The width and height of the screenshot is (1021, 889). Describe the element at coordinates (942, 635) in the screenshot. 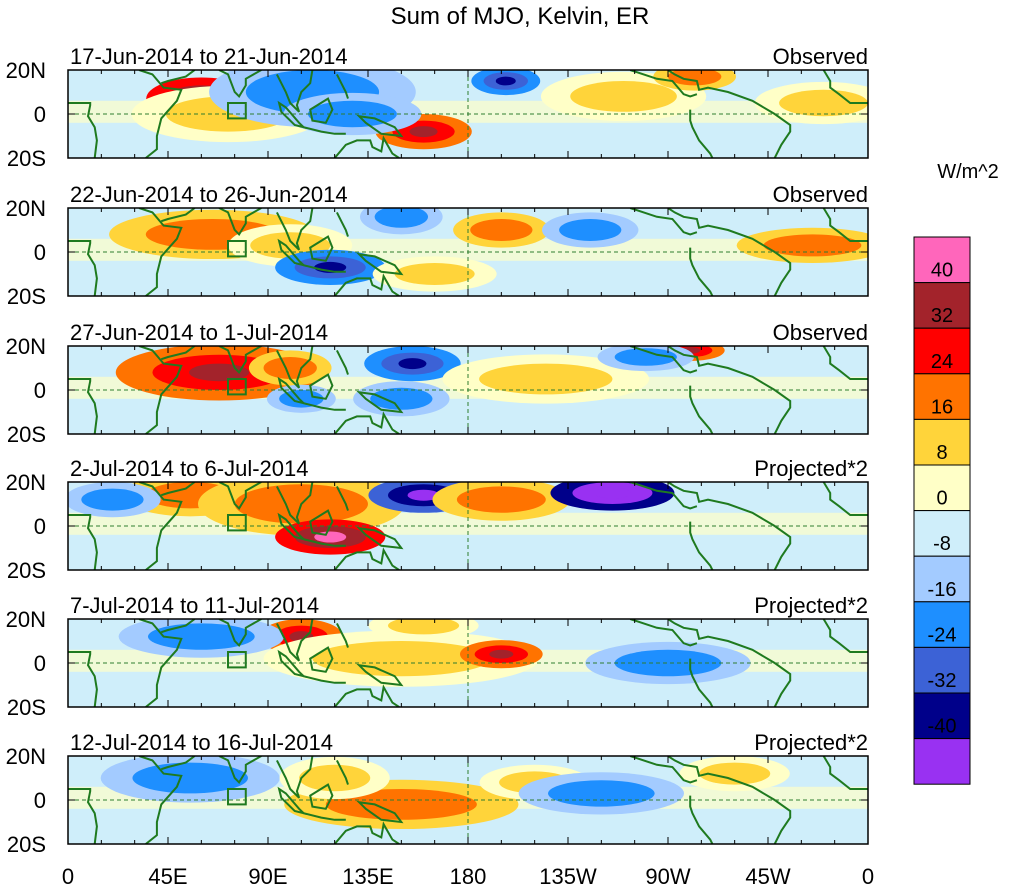

I see `colorbar-level-label: -24` at that location.